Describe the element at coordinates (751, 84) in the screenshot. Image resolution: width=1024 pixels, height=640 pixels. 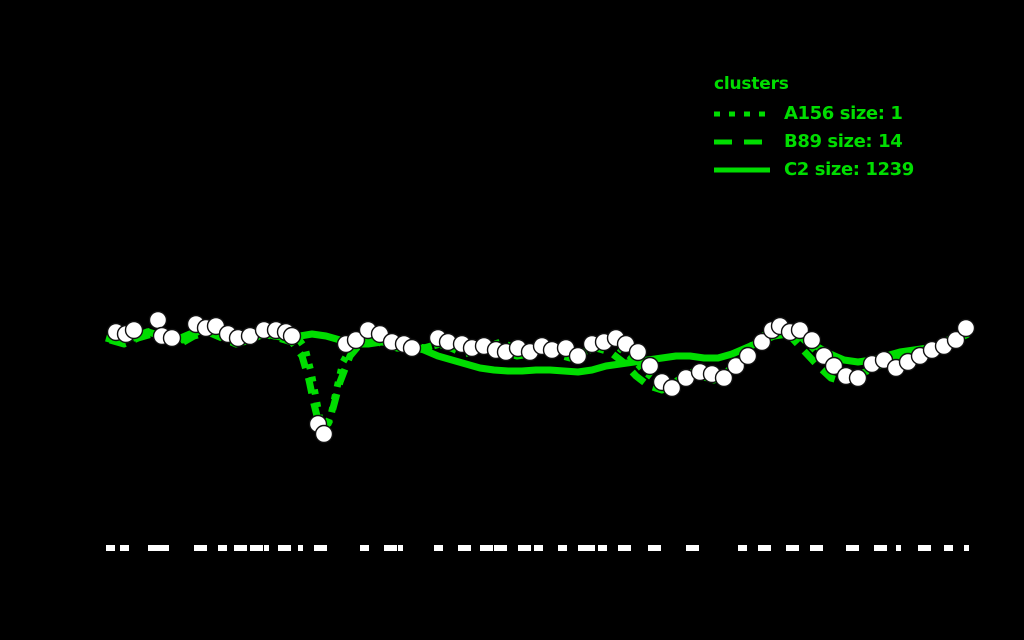
I see `legend-title: clusters` at that location.